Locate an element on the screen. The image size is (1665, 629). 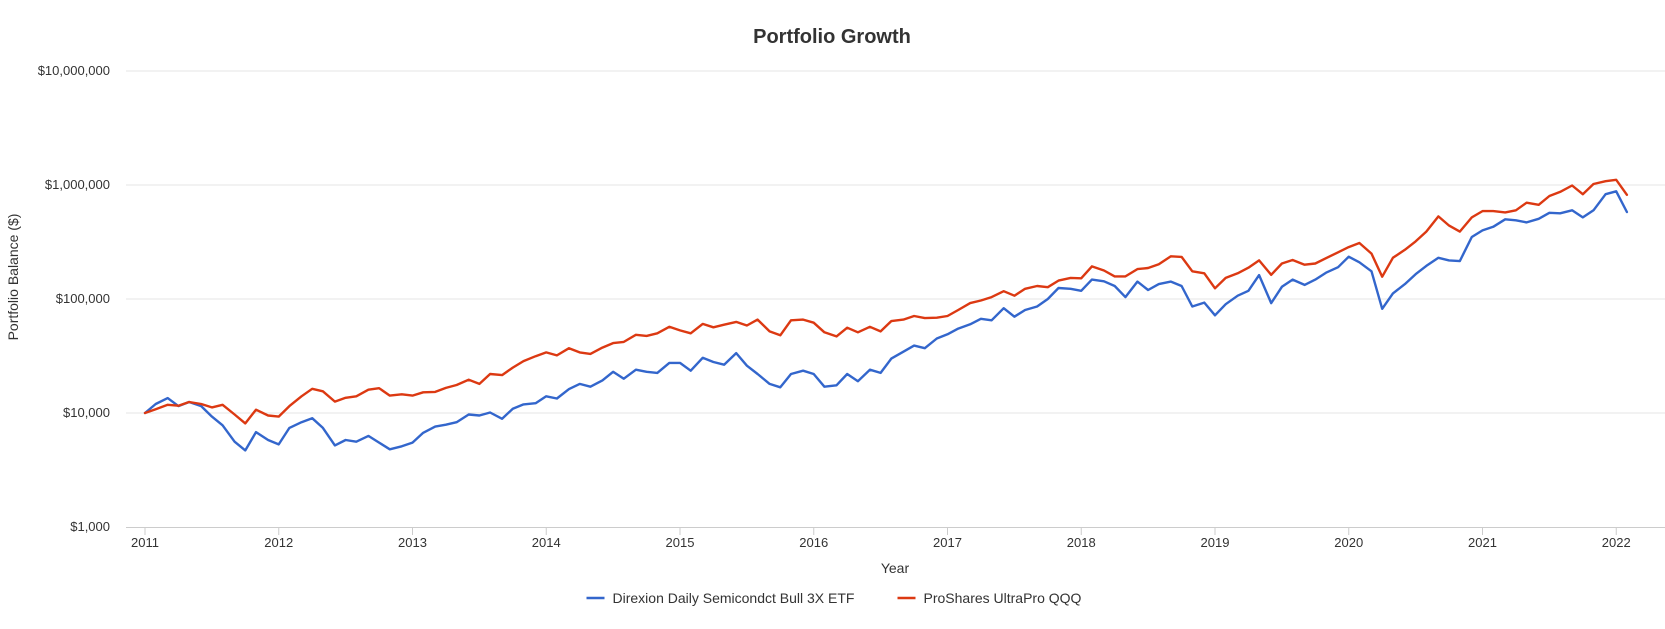
legend-item-2: ProShares UltraPro QQQ is located at coordinates (989, 598).